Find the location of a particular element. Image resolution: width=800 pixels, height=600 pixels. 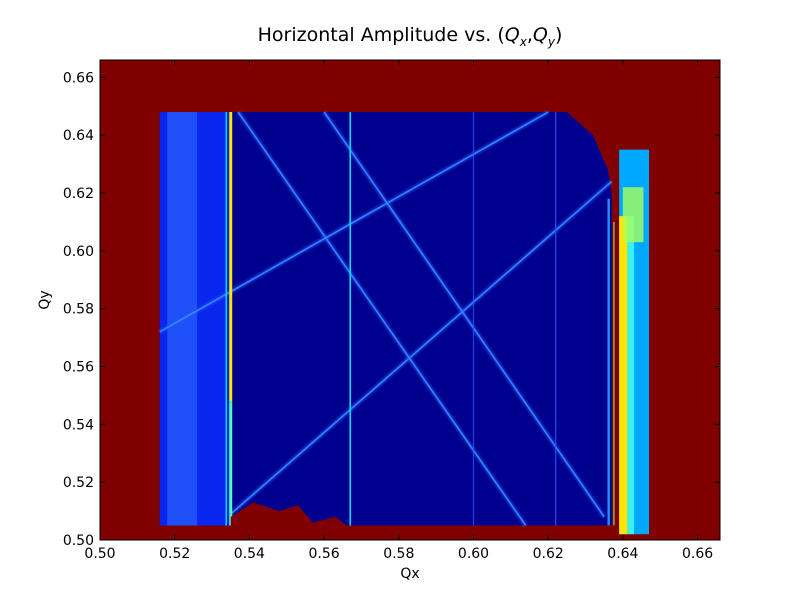

title-y-symbol: Q is located at coordinates (540, 35).